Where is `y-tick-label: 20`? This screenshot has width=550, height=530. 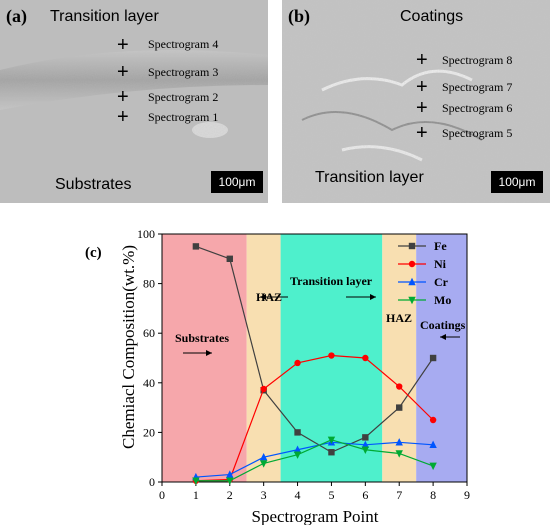
y-tick-label: 20 is located at coordinates (149, 432).